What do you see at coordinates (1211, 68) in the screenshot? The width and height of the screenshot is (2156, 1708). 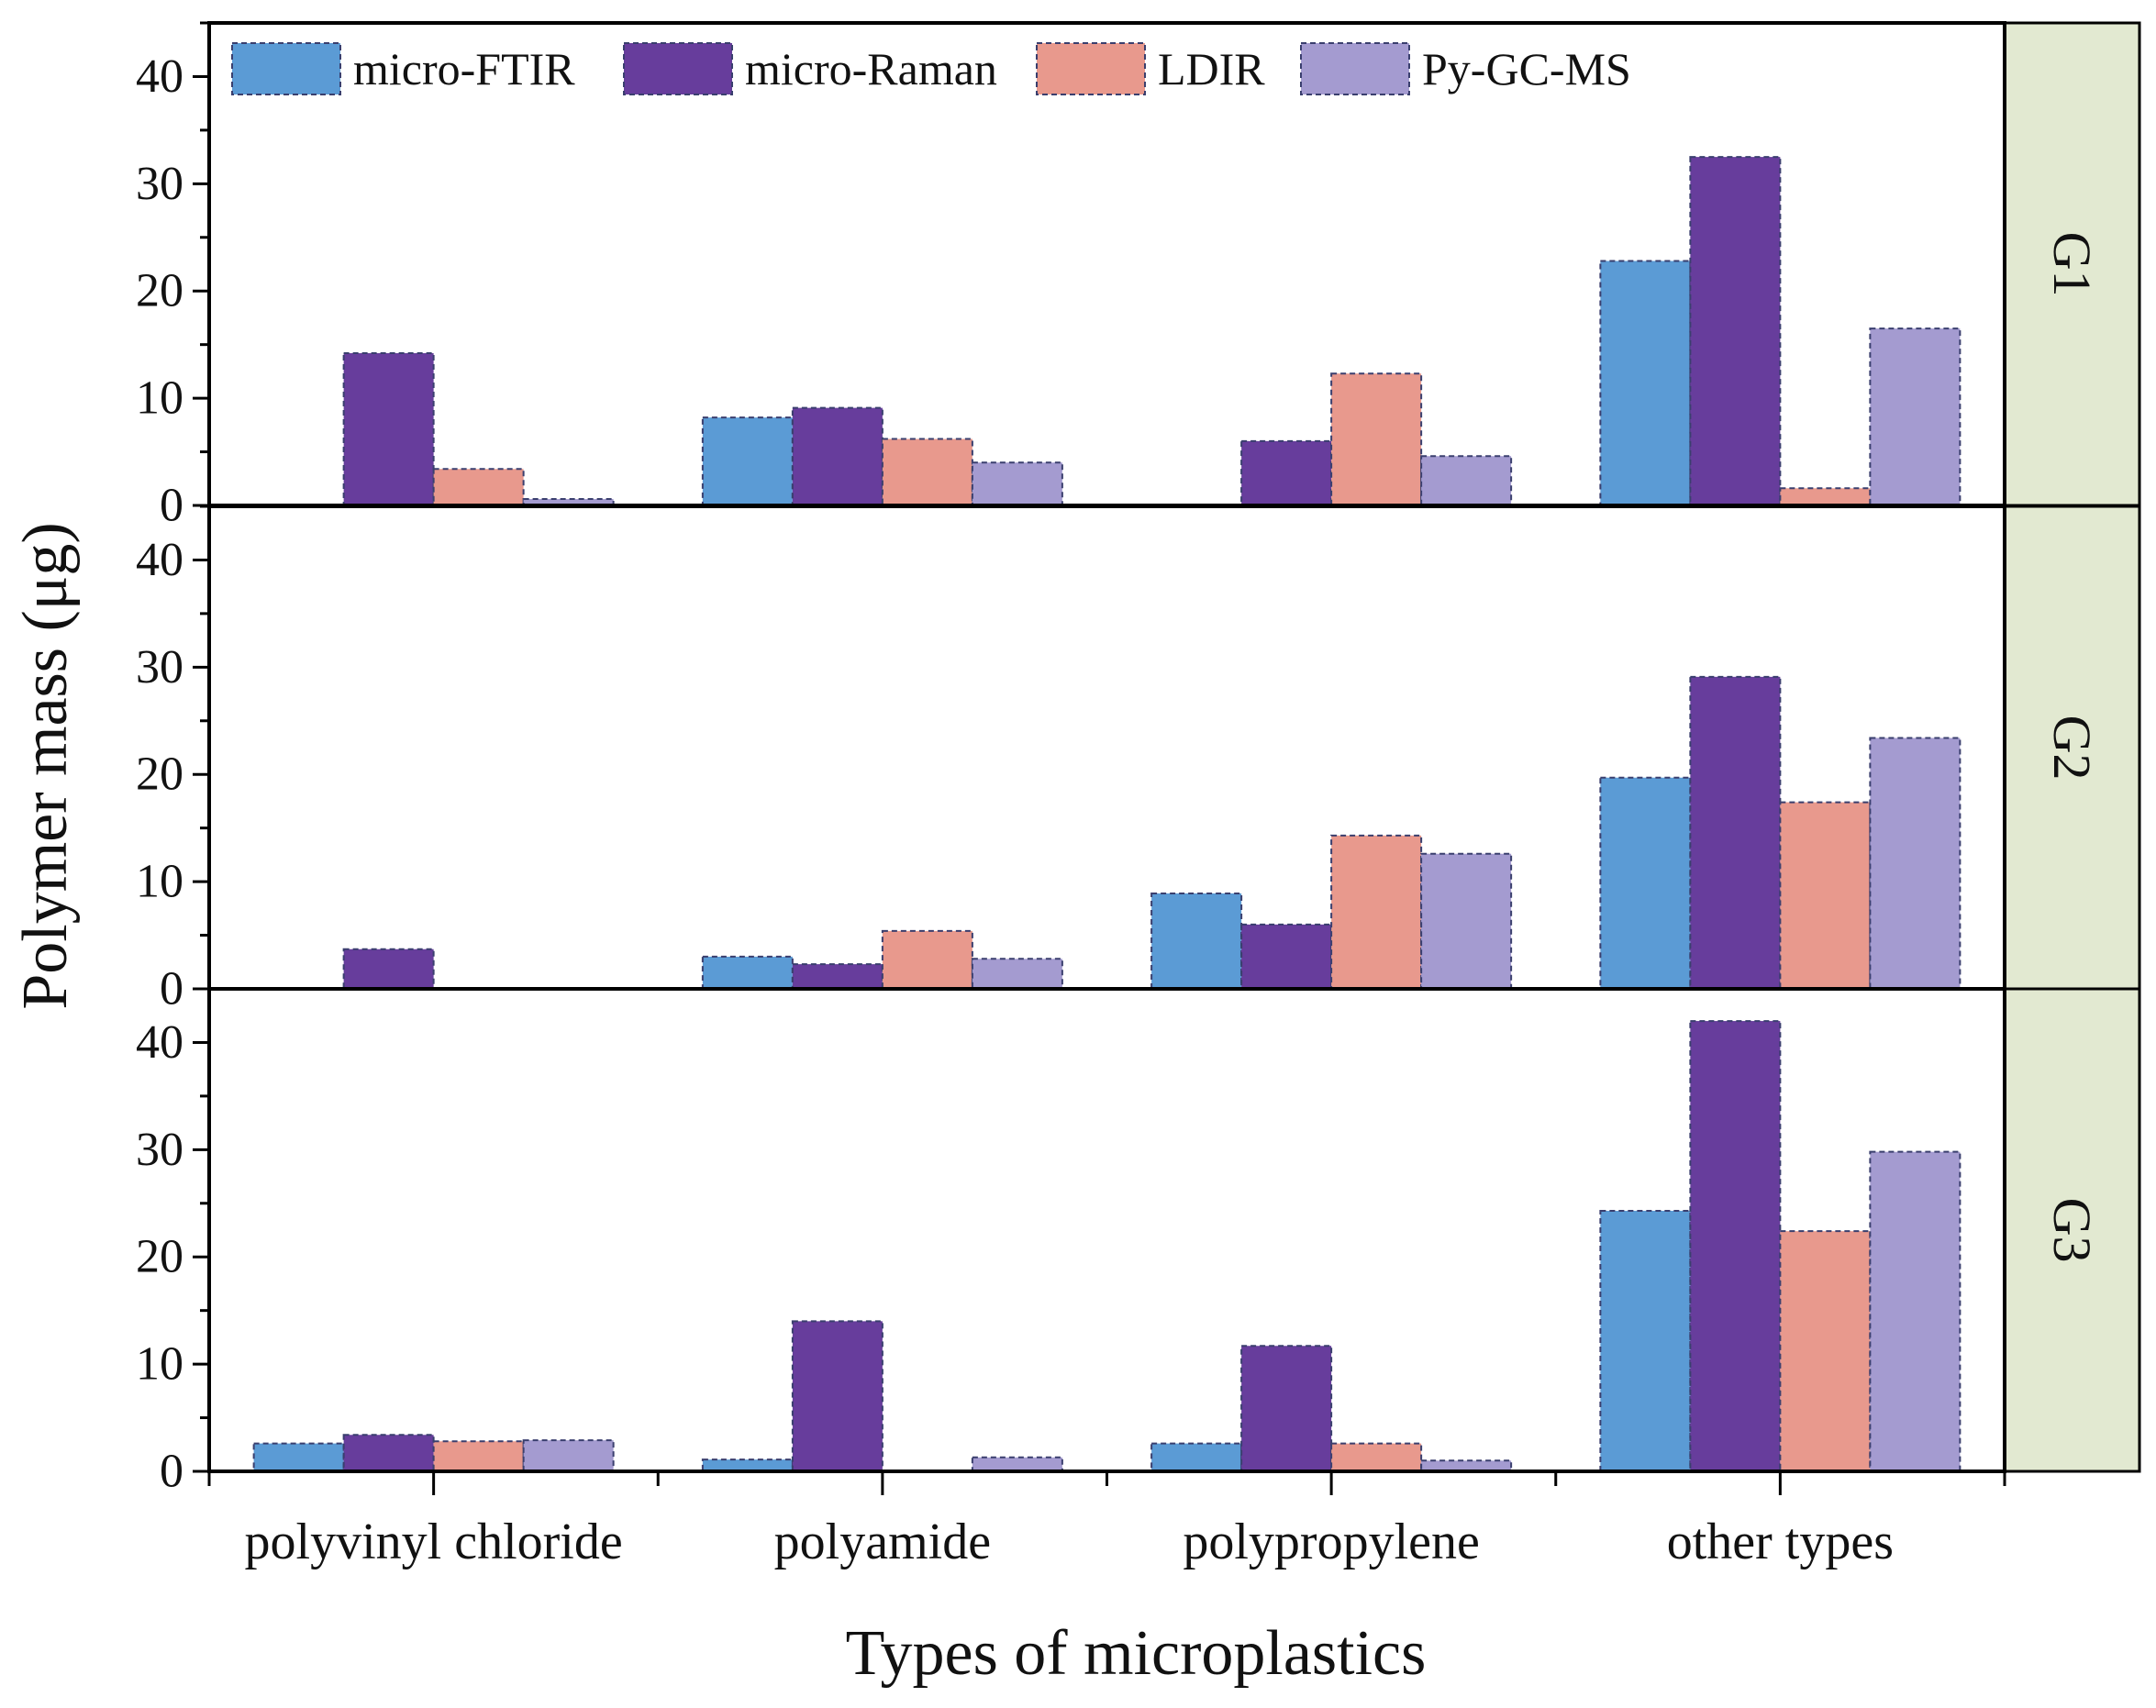 I see `legend-label: LDIR` at bounding box center [1211, 68].